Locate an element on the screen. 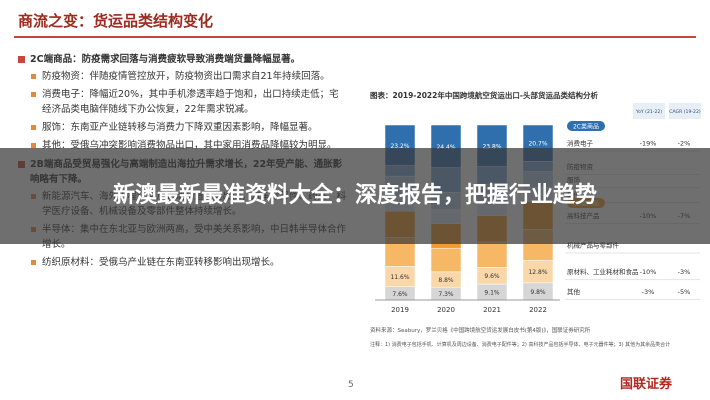  value-label: 23.8% is located at coordinates (491, 146).